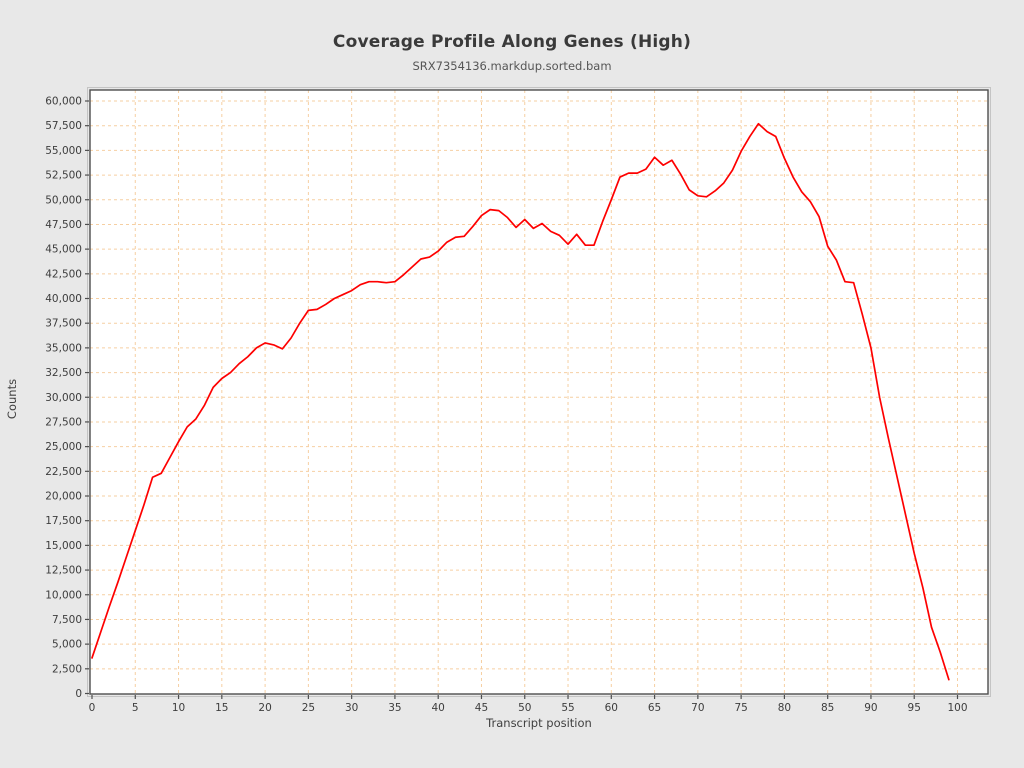  I want to click on y-tick-label: 17,500, so click(63, 521).